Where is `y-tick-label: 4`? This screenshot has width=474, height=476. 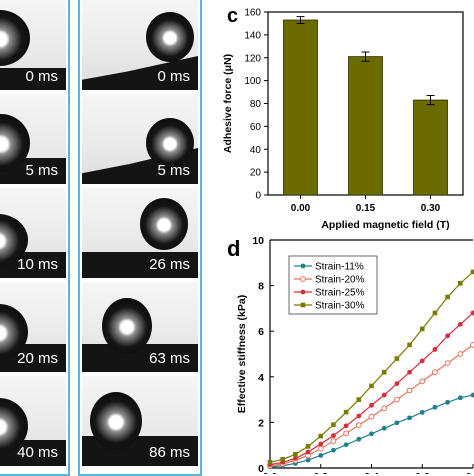
y-tick-label: 4 is located at coordinates (261, 378).